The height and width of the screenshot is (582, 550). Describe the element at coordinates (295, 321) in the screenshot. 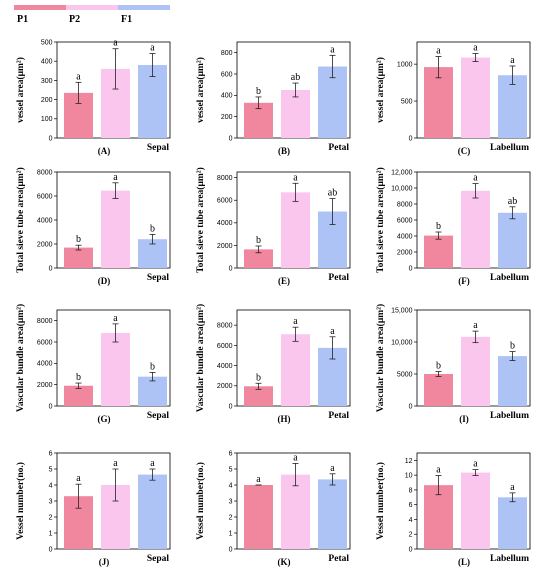

I see `sig-letter-h-p2: a` at that location.